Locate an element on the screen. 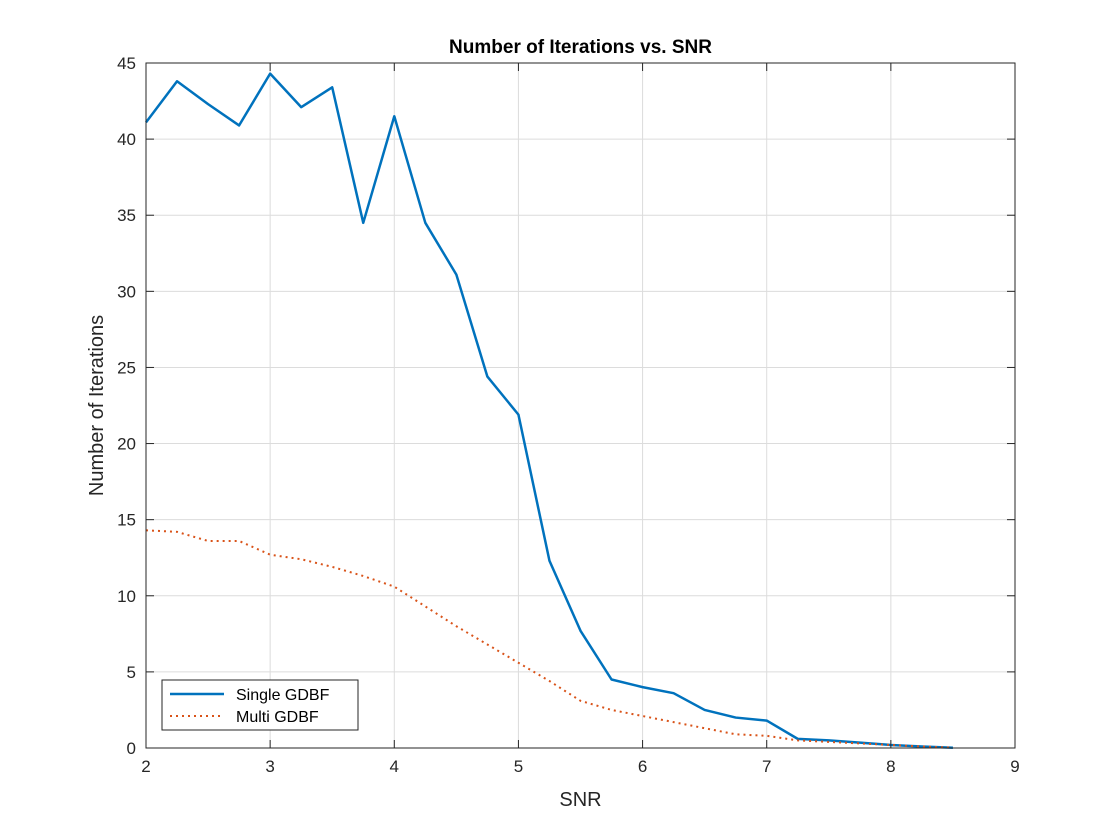 This screenshot has width=1120, height=840. x-tick-label: 7 is located at coordinates (766, 766).